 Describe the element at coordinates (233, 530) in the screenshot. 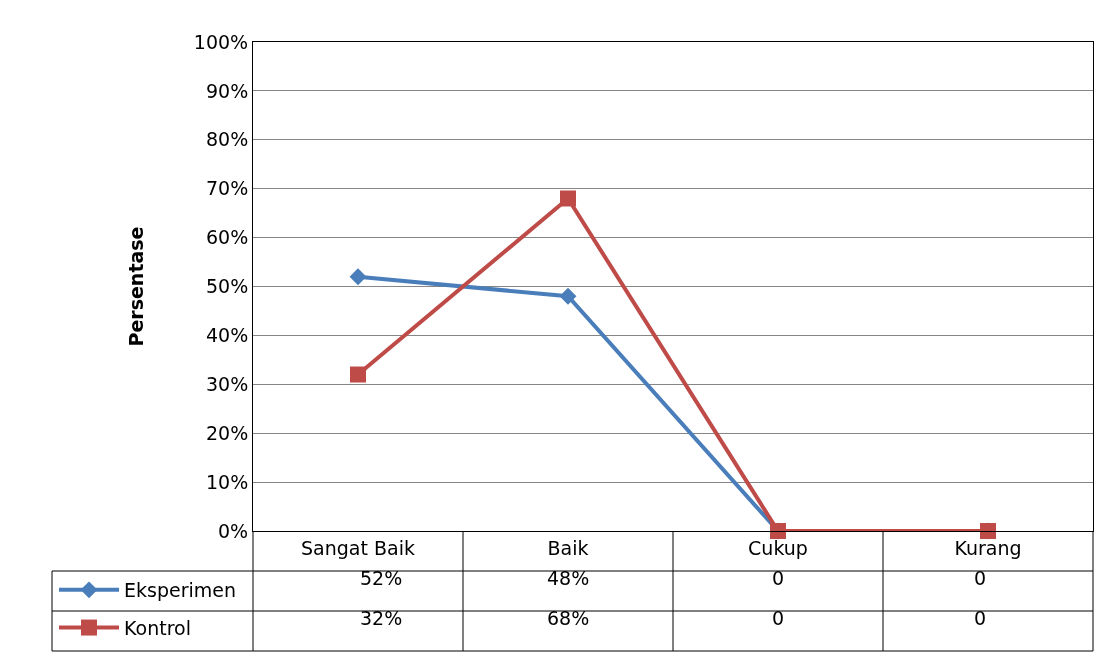

I see `y-tick-label: 0%` at that location.